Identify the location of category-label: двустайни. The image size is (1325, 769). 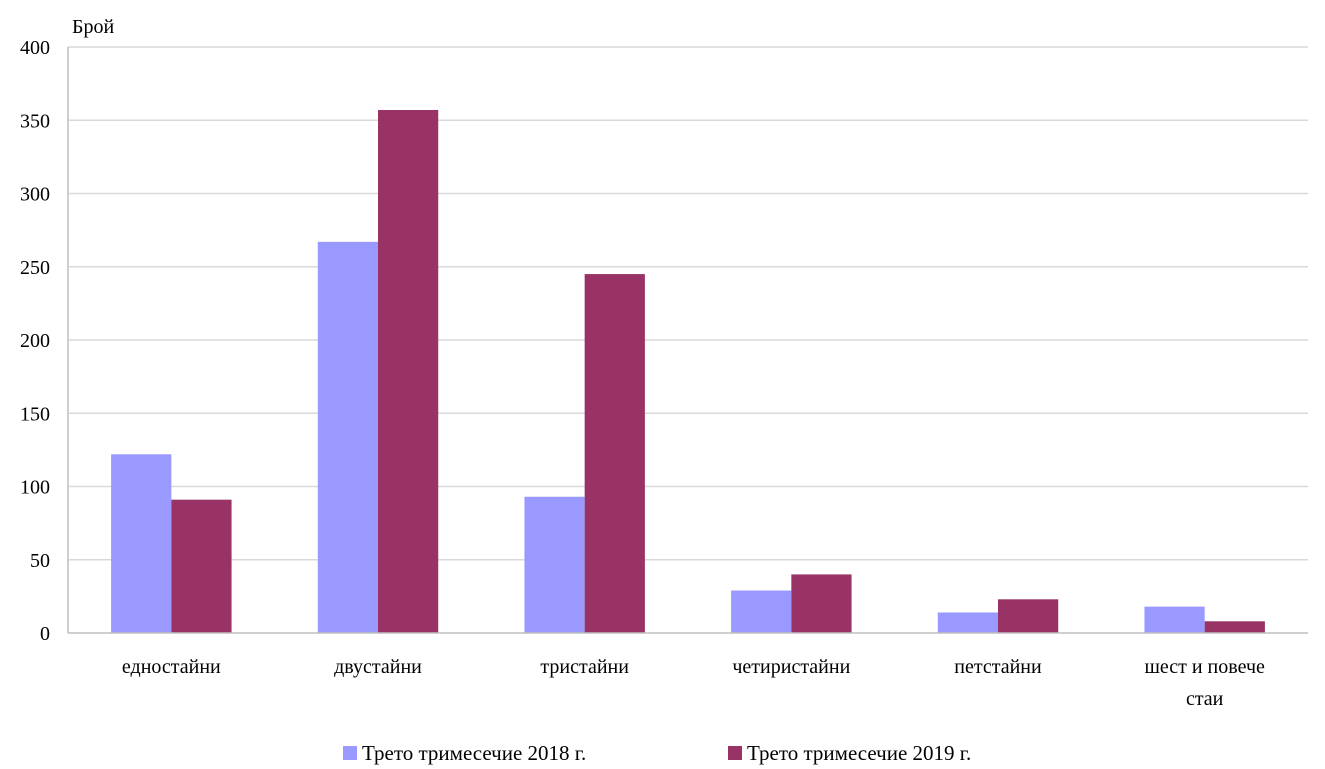
(378, 667).